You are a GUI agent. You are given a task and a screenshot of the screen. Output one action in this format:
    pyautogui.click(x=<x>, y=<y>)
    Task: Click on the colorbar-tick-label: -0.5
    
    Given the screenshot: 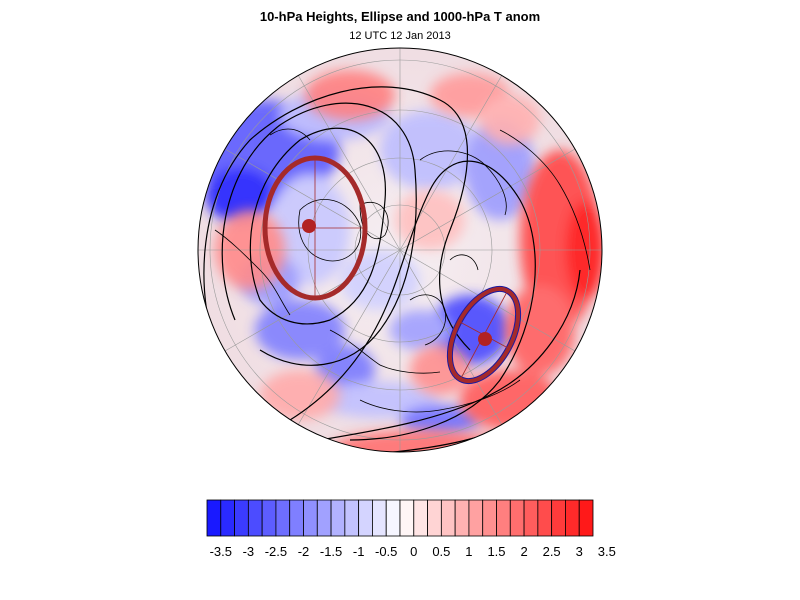 What is the action you would take?
    pyautogui.click(x=386, y=551)
    